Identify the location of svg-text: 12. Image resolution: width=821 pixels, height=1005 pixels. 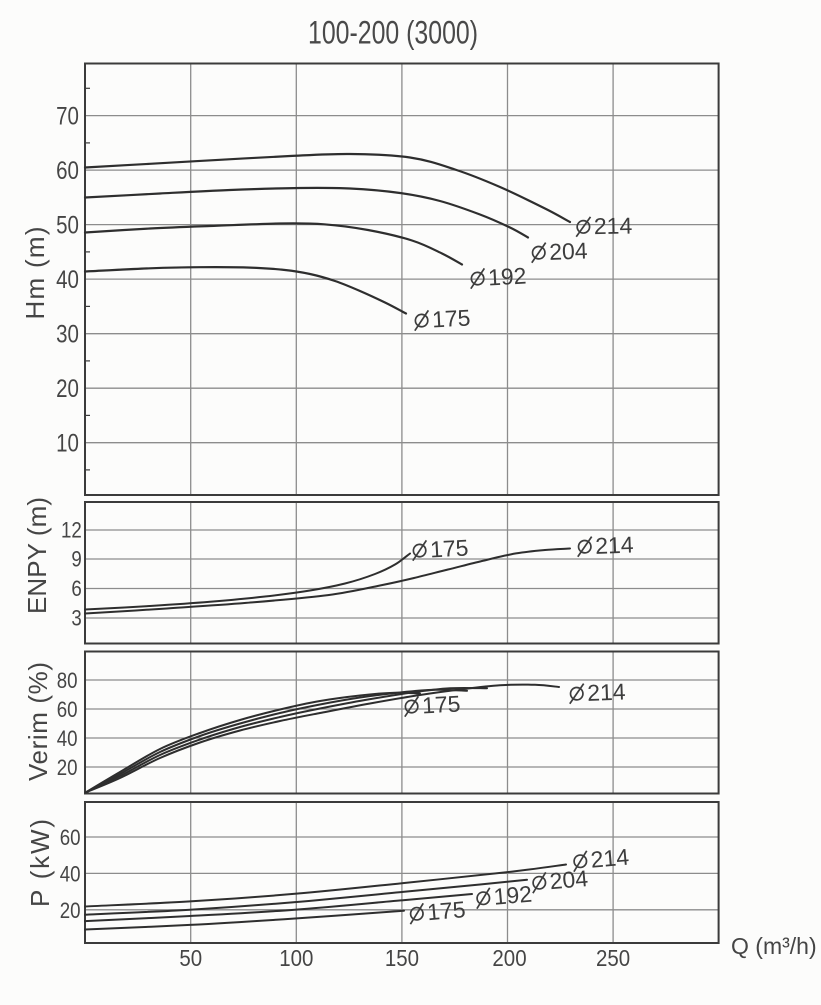
(71, 531).